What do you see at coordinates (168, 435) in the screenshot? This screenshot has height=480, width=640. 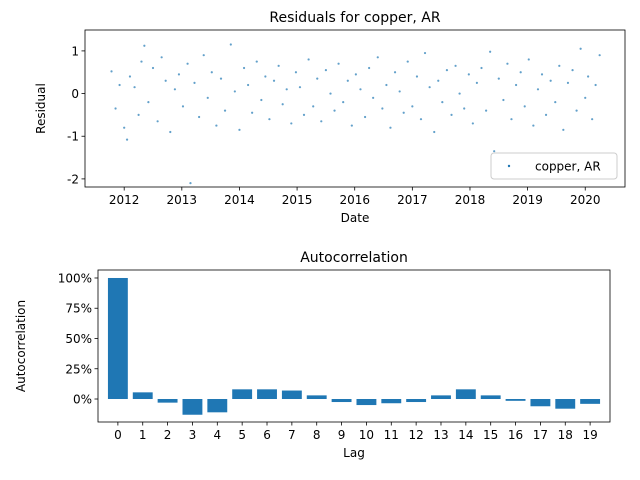 I see `x-tick-label: 2` at bounding box center [168, 435].